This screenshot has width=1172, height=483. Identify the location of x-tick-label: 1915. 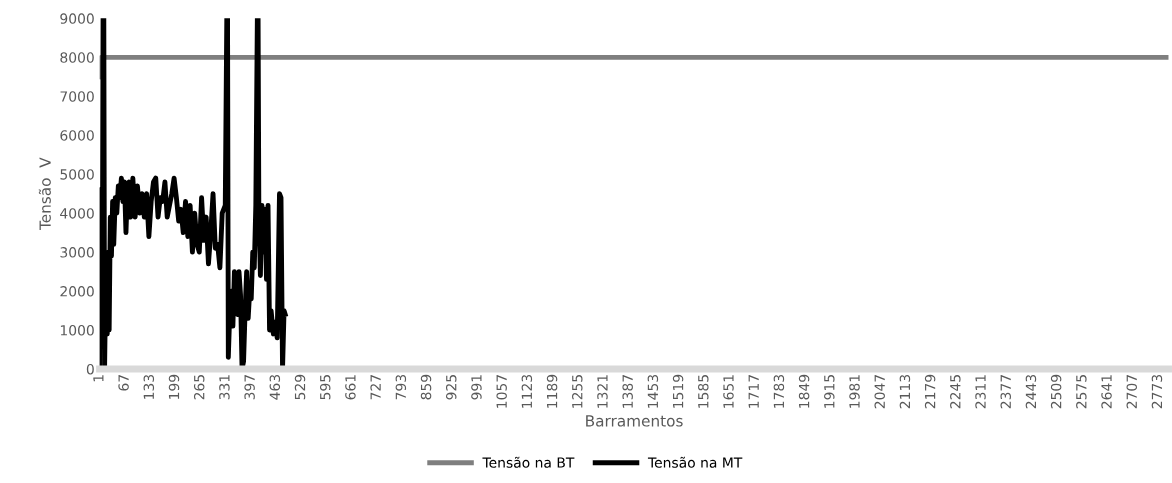
(829, 391).